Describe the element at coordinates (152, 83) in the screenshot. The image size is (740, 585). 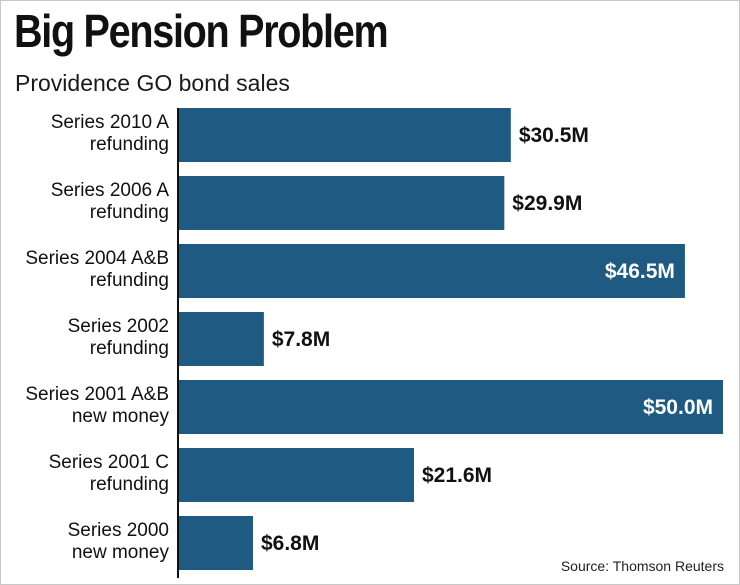
I see `chart-subtitle: Providence GO bond sales` at that location.